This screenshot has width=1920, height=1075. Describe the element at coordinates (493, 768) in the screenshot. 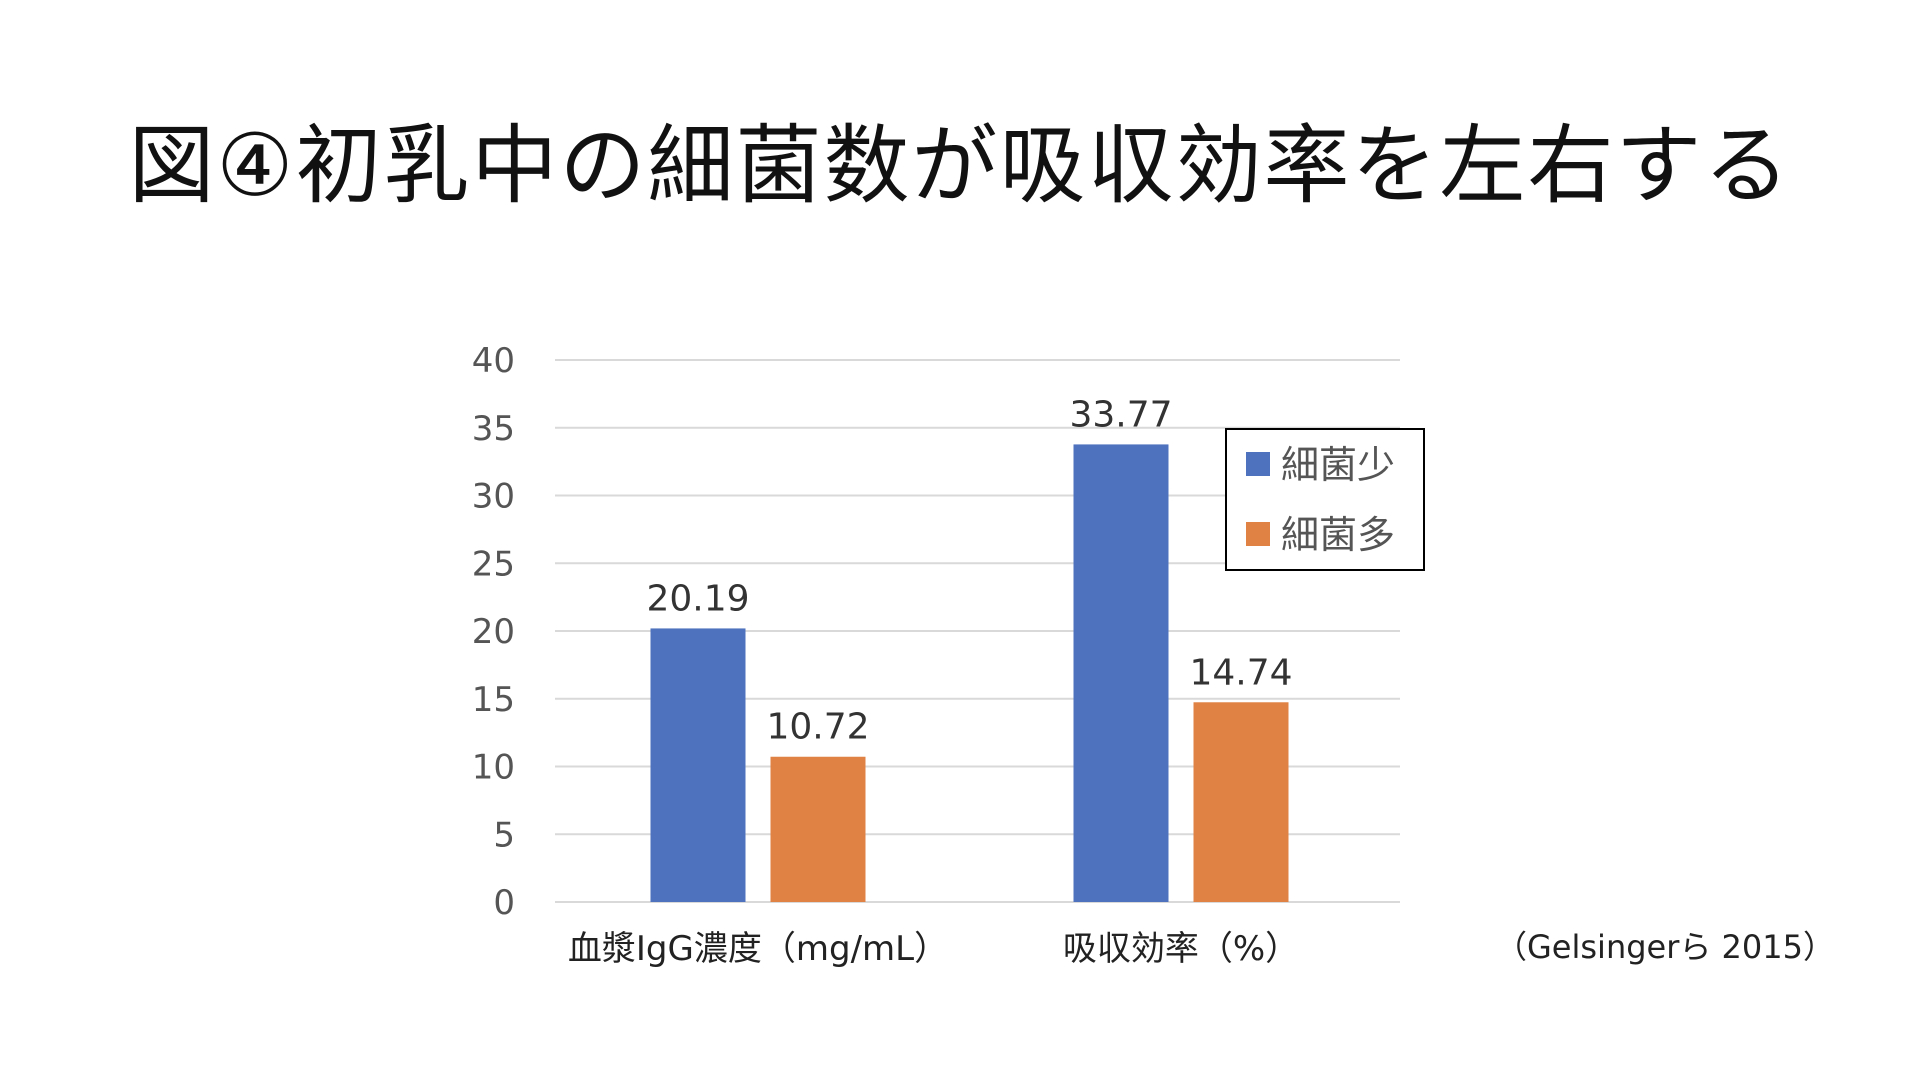

I see `y-tick-label: 10` at that location.